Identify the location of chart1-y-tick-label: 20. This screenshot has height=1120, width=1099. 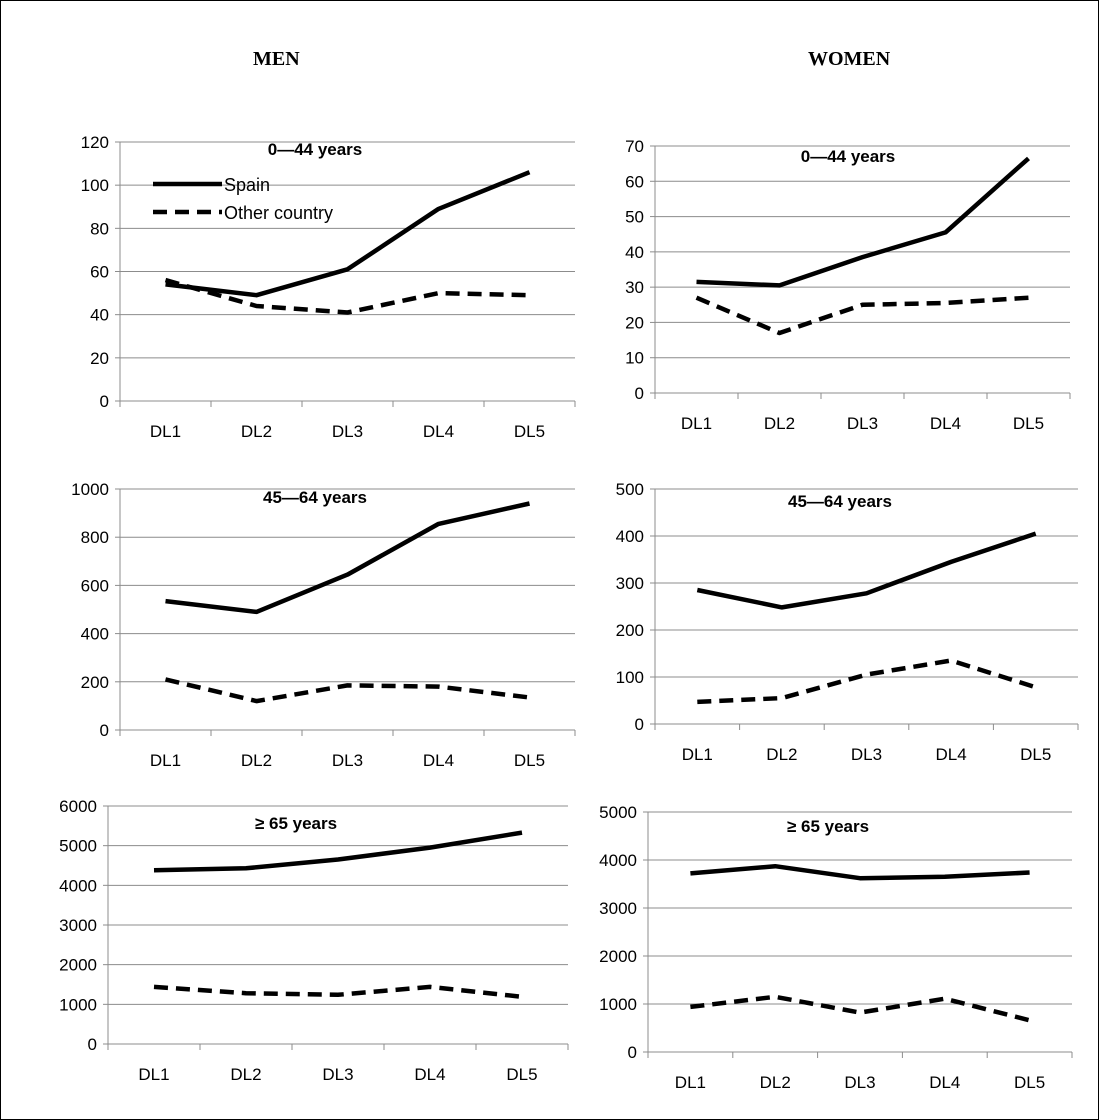
(99, 358).